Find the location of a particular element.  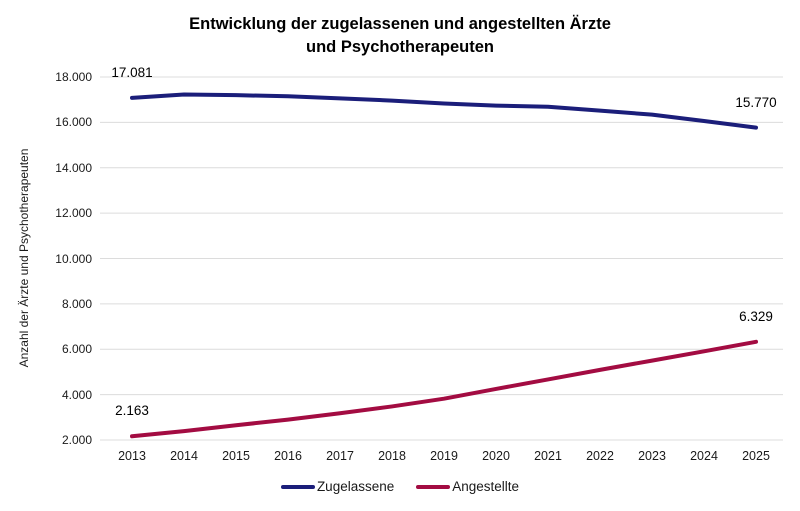

legend: Zugelassene Angestellte is located at coordinates (400, 486).